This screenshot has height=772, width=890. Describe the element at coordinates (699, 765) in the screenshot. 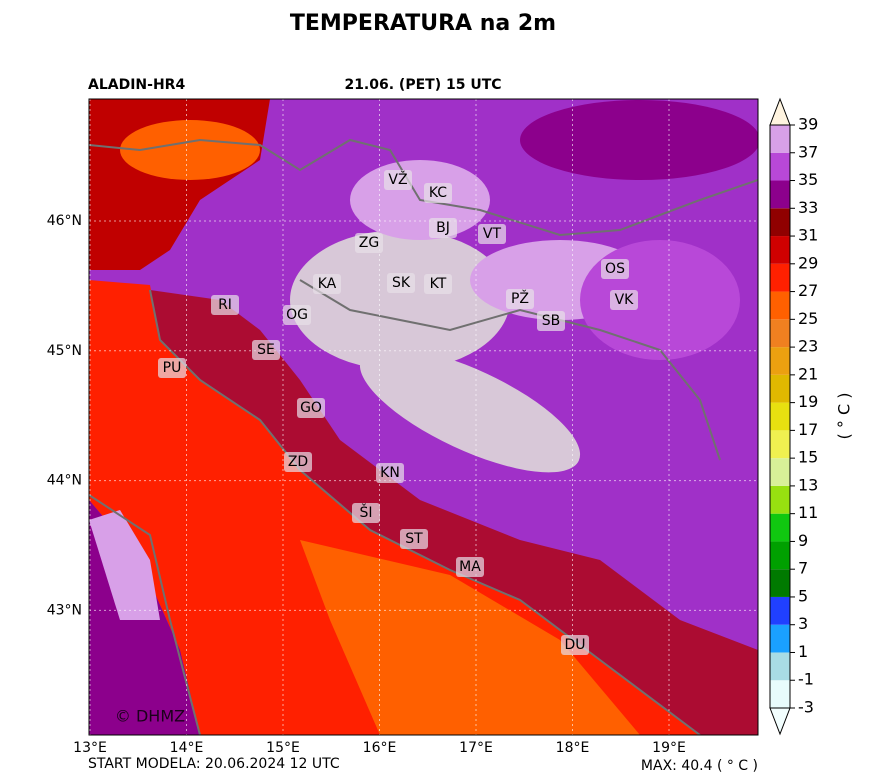

I see `max-value: MAX: 40.4 ( ° C )` at that location.